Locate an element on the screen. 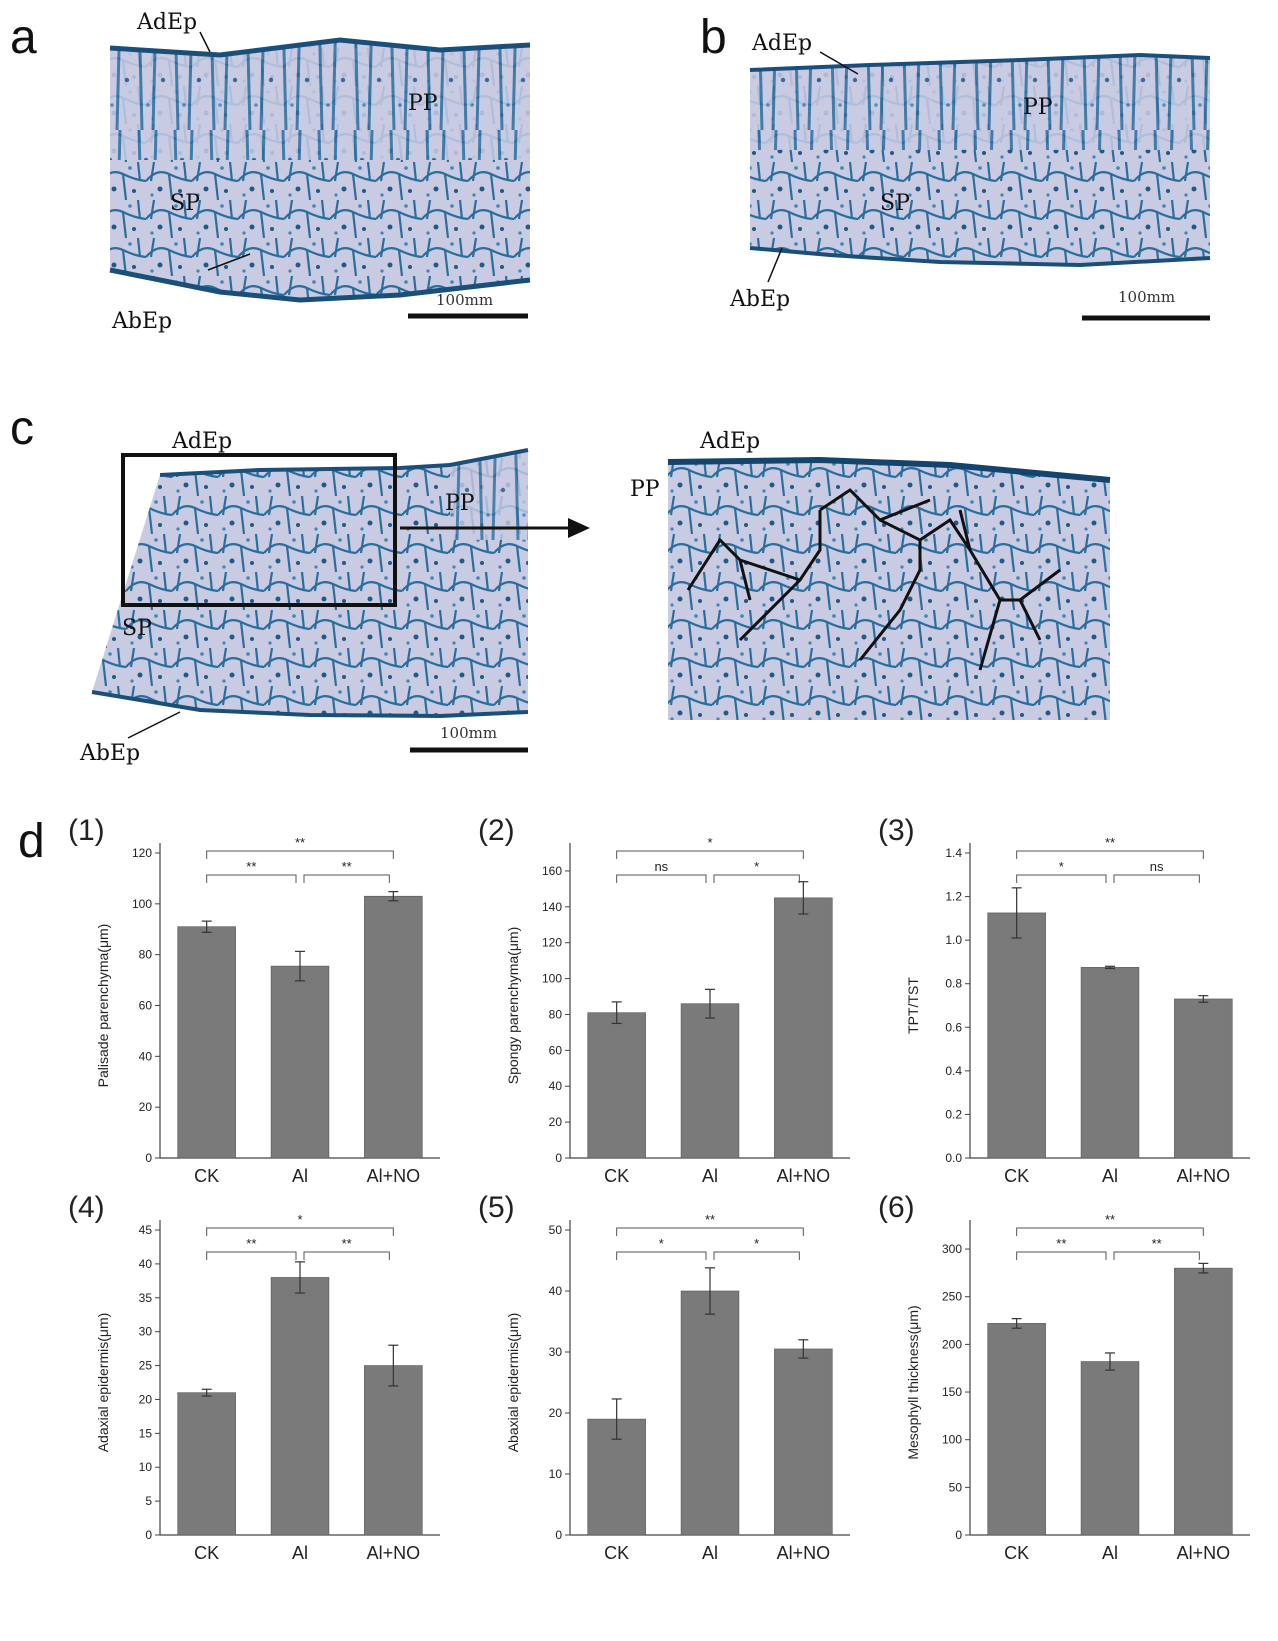 Image resolution: width=1278 pixels, height=1641 pixels. y-tick-label: 30 is located at coordinates (556, 1352).